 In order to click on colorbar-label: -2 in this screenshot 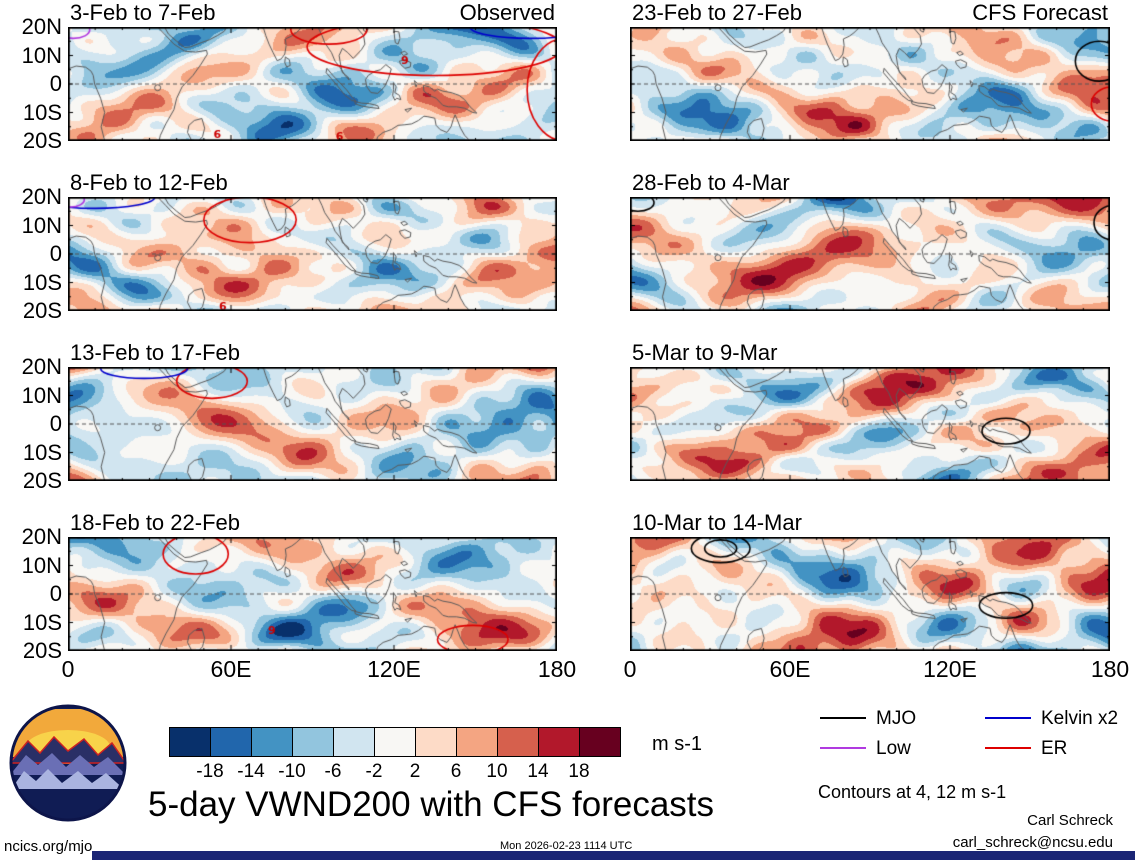, I will do `click(374, 771)`.